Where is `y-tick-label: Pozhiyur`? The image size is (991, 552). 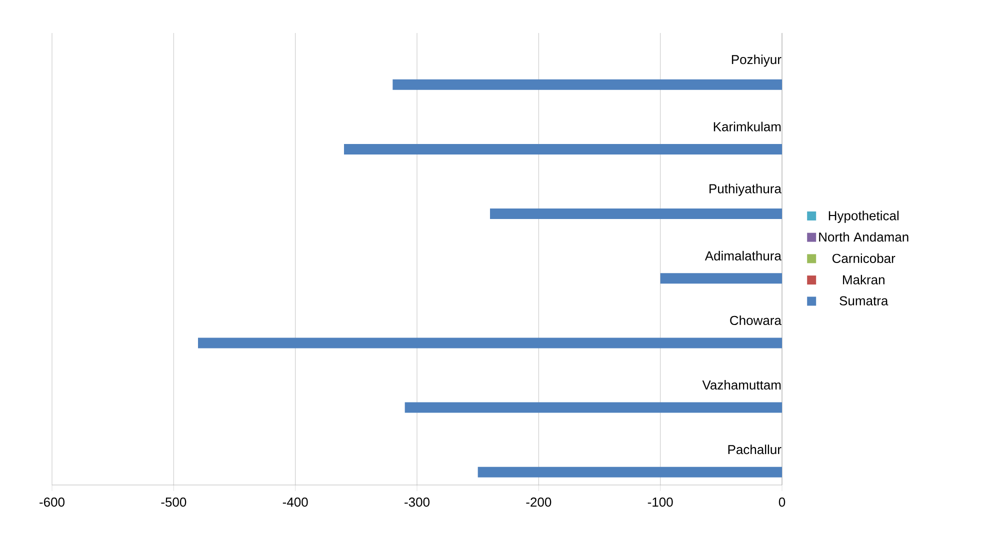
y-tick-label: Pozhiyur is located at coordinates (757, 60).